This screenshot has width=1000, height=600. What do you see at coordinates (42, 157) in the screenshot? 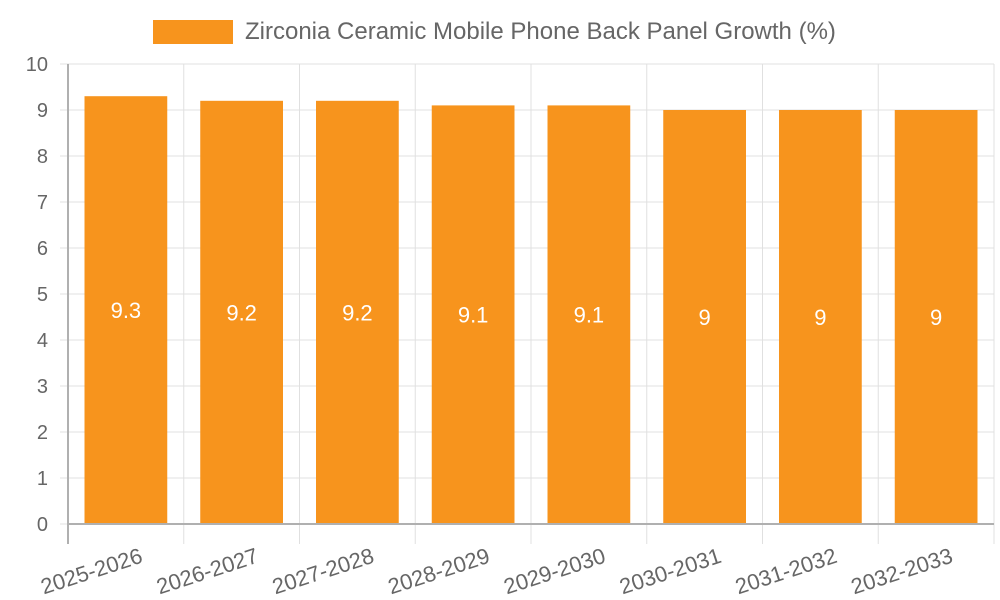
I see `y-tick-label: 8` at bounding box center [42, 157].